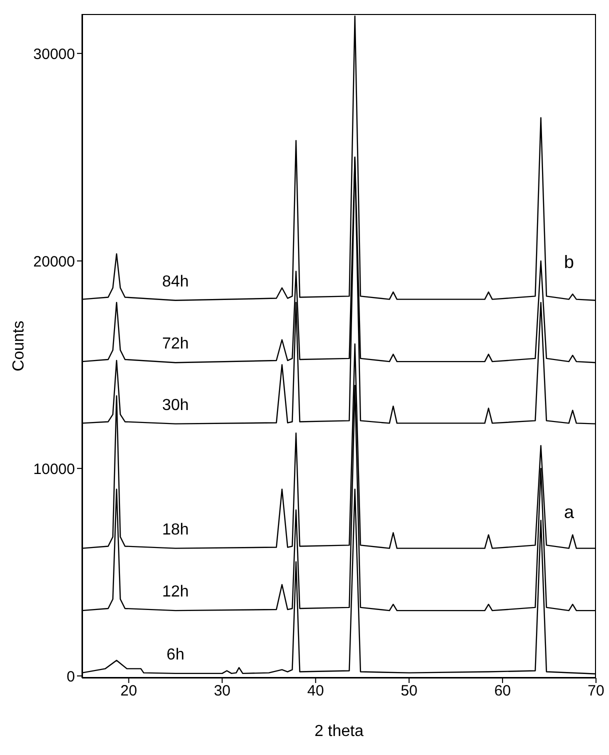 The height and width of the screenshot is (755, 609). I want to click on annotation: a, so click(569, 512).